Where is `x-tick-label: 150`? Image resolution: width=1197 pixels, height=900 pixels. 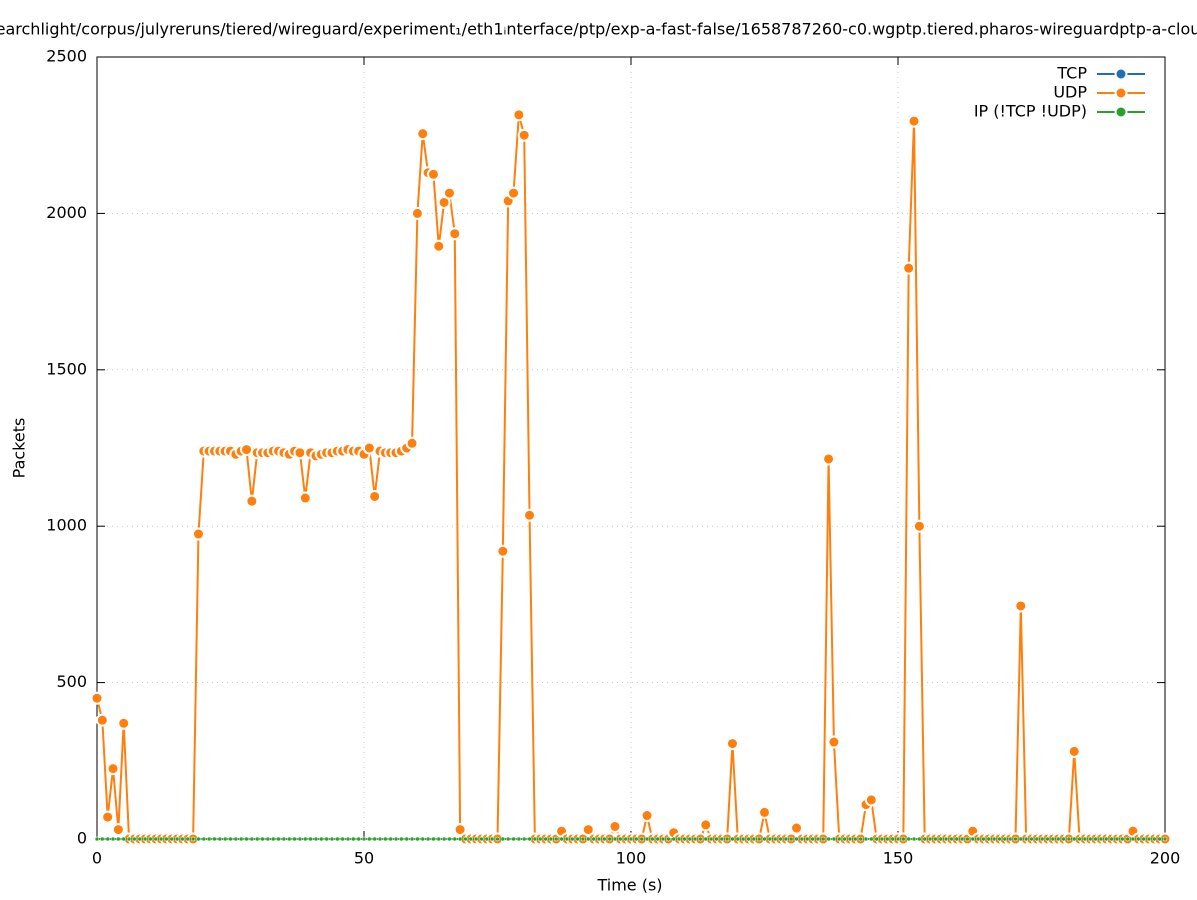
x-tick-label: 150 is located at coordinates (898, 858).